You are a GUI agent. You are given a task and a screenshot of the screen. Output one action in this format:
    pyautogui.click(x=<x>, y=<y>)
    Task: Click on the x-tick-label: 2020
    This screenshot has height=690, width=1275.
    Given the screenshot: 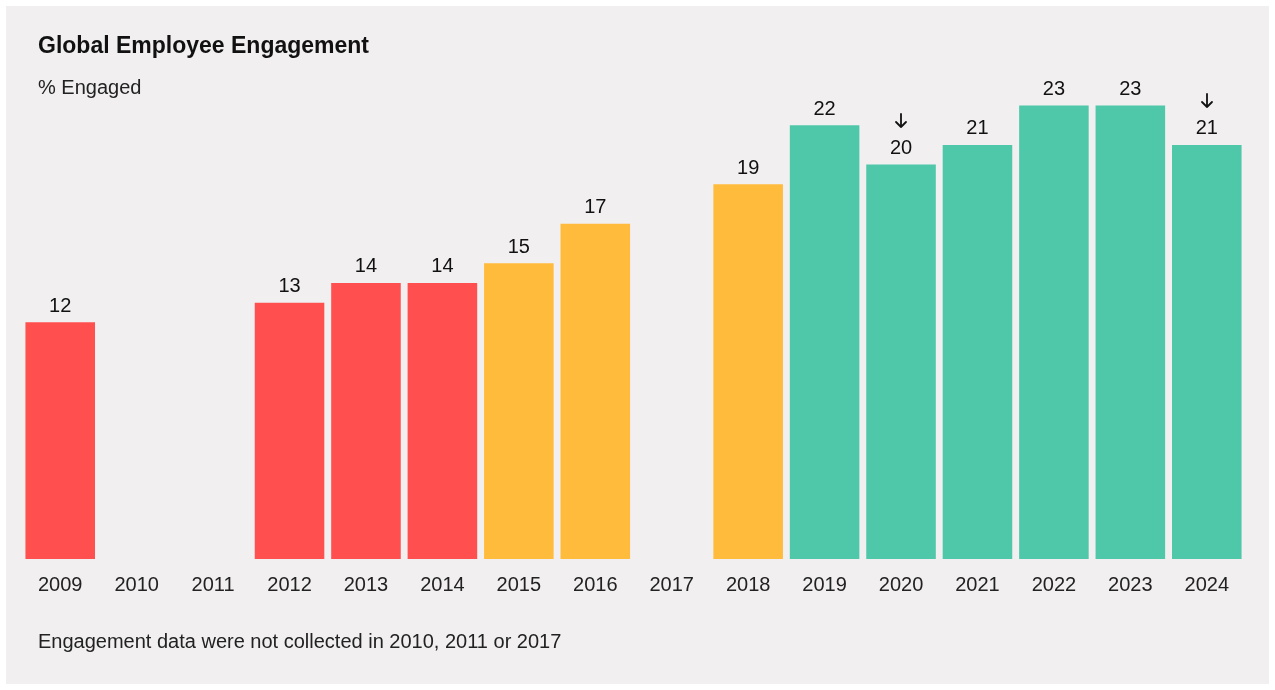 What is the action you would take?
    pyautogui.click(x=901, y=583)
    